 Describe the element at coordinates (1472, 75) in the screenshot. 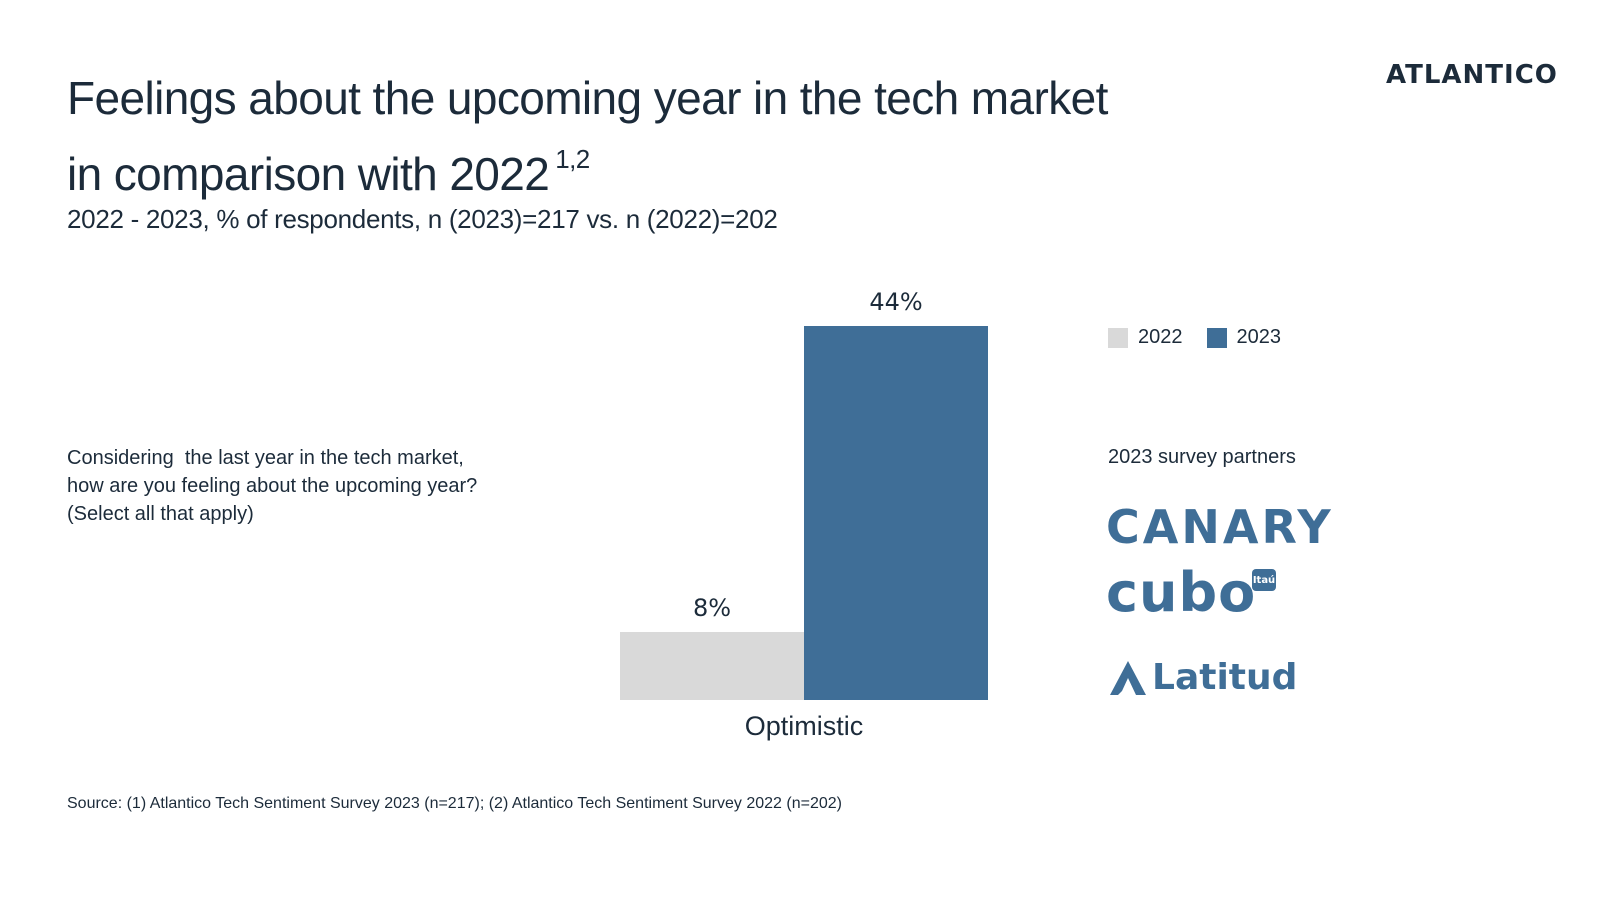

I see `atlantico-logo: ATLANTICO` at that location.